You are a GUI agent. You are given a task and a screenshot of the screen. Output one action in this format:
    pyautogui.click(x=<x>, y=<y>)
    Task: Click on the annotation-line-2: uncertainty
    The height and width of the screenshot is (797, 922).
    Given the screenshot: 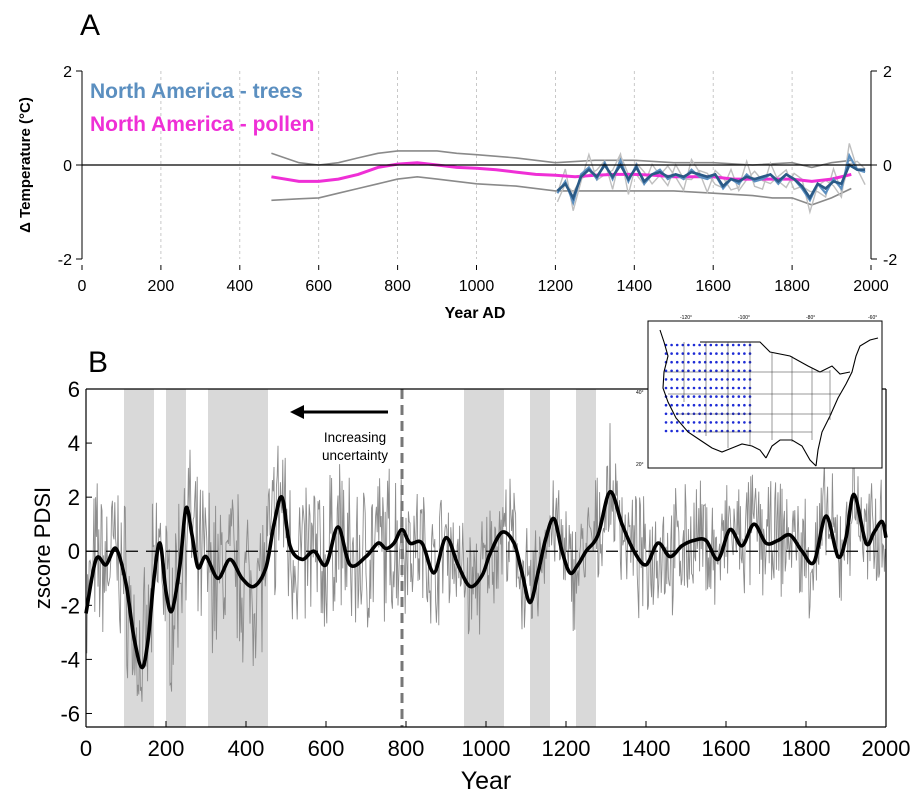 What is the action you would take?
    pyautogui.click(x=355, y=455)
    